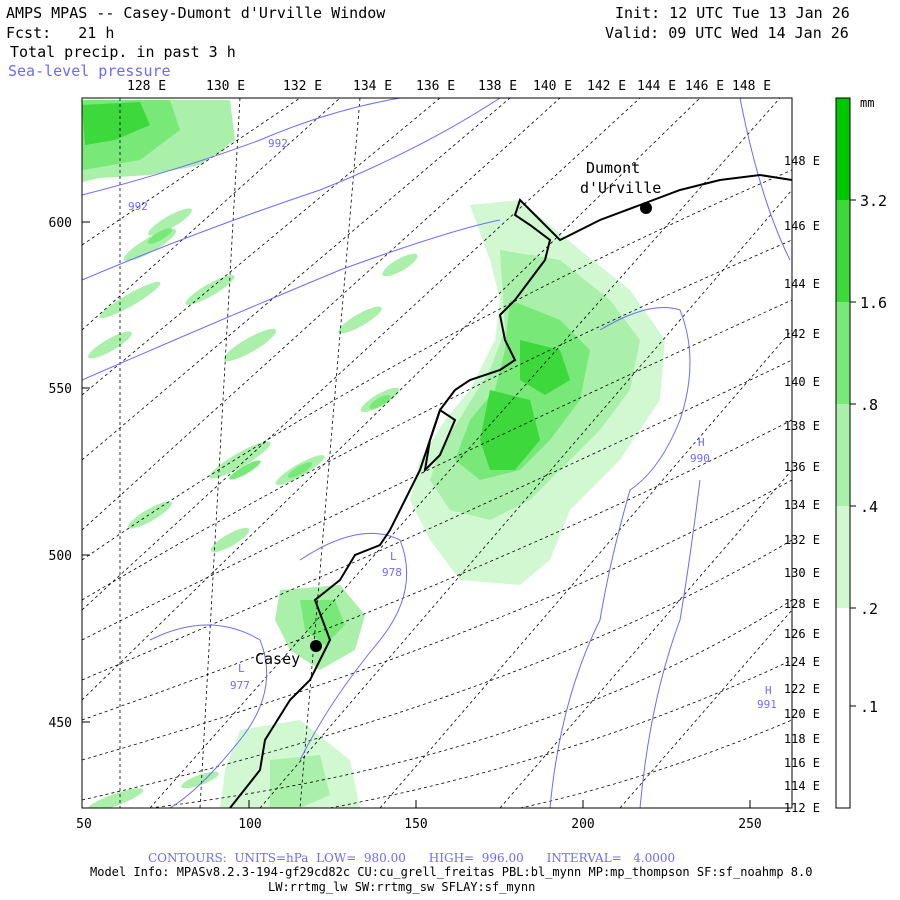 The width and height of the screenshot is (900, 900). What do you see at coordinates (582, 824) in the screenshot?
I see `bottom-axis-label: 200` at bounding box center [582, 824].